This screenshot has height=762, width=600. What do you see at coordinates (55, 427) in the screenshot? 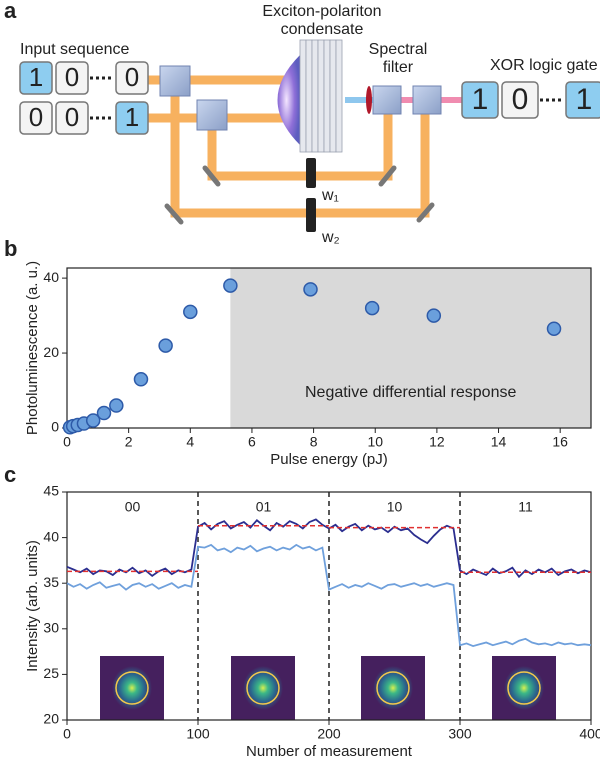
I see `y-tick-label: 0` at bounding box center [55, 427].